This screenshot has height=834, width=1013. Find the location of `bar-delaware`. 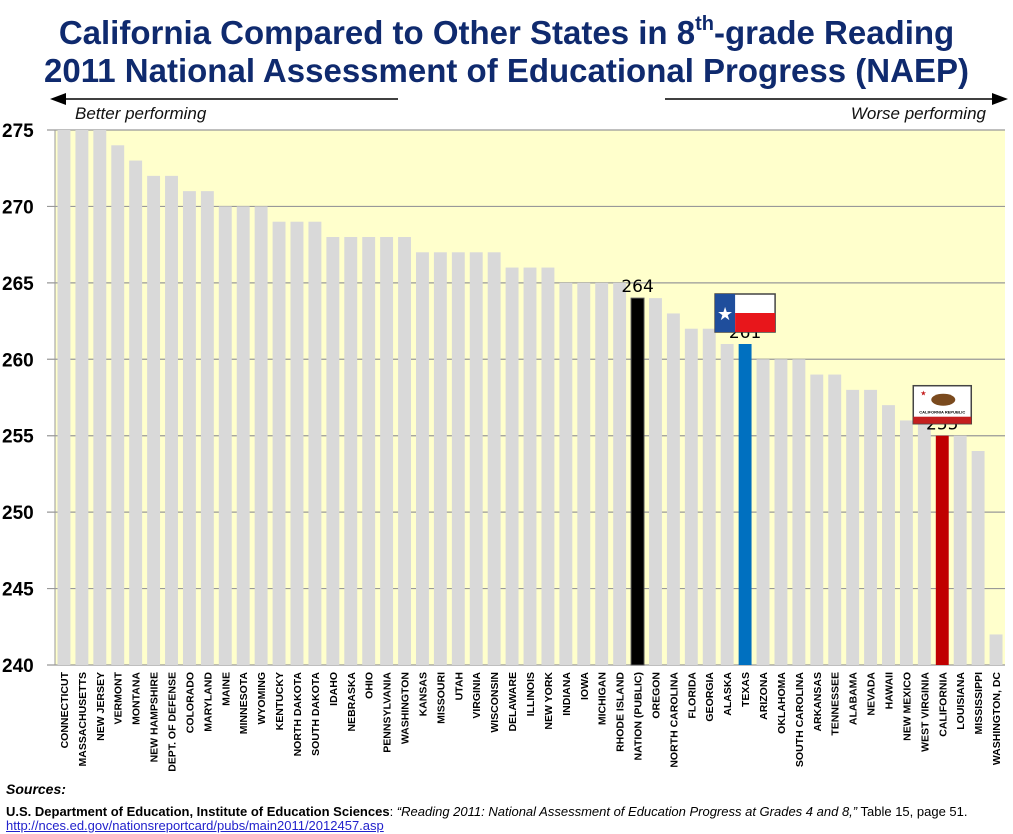

bar-delaware is located at coordinates (512, 466).